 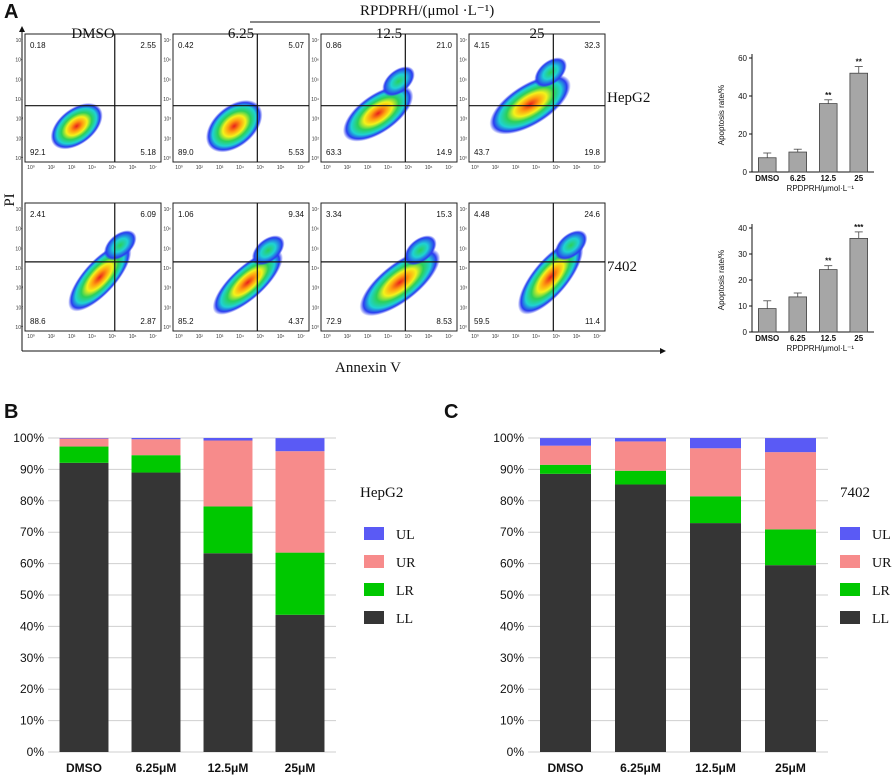 I want to click on y-axis-label: Apoptosis rate/%, so click(x=721, y=280).